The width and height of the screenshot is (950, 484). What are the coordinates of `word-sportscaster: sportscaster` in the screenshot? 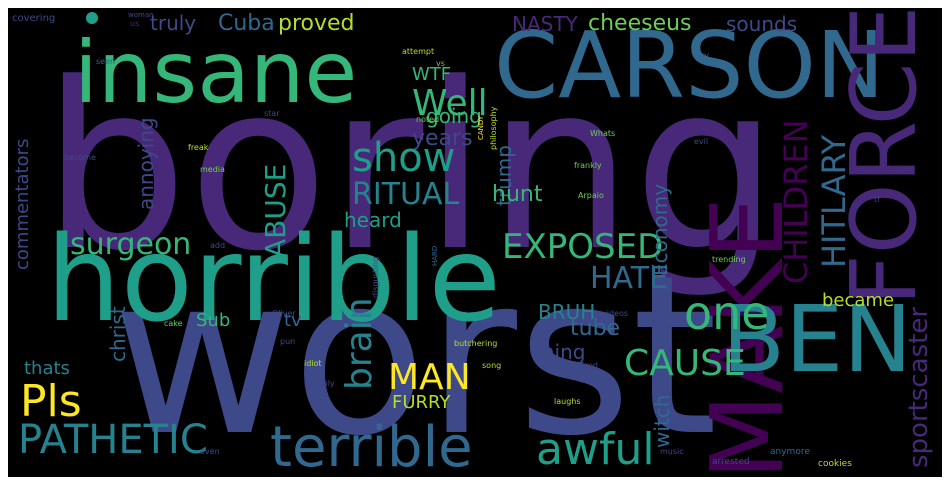 It's located at (919, 387).